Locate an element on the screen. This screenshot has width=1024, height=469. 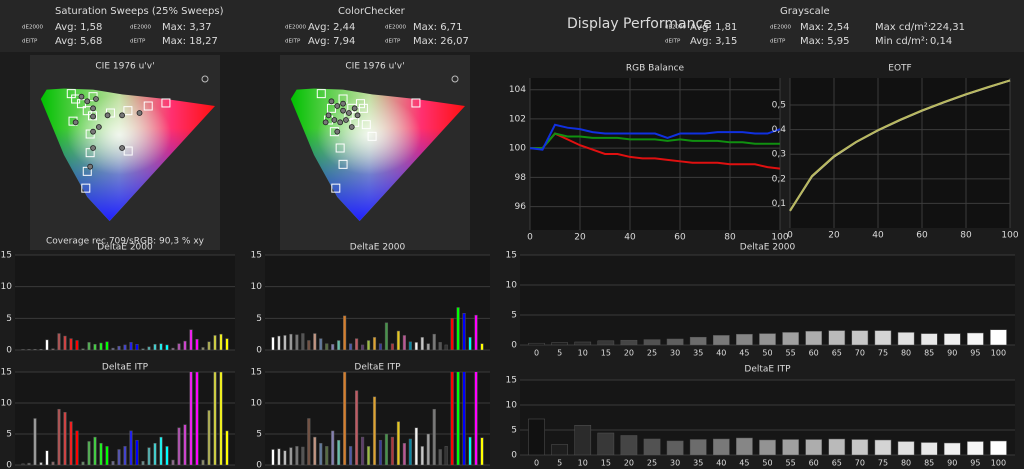
x-tick-label: 25 is located at coordinates (652, 463).